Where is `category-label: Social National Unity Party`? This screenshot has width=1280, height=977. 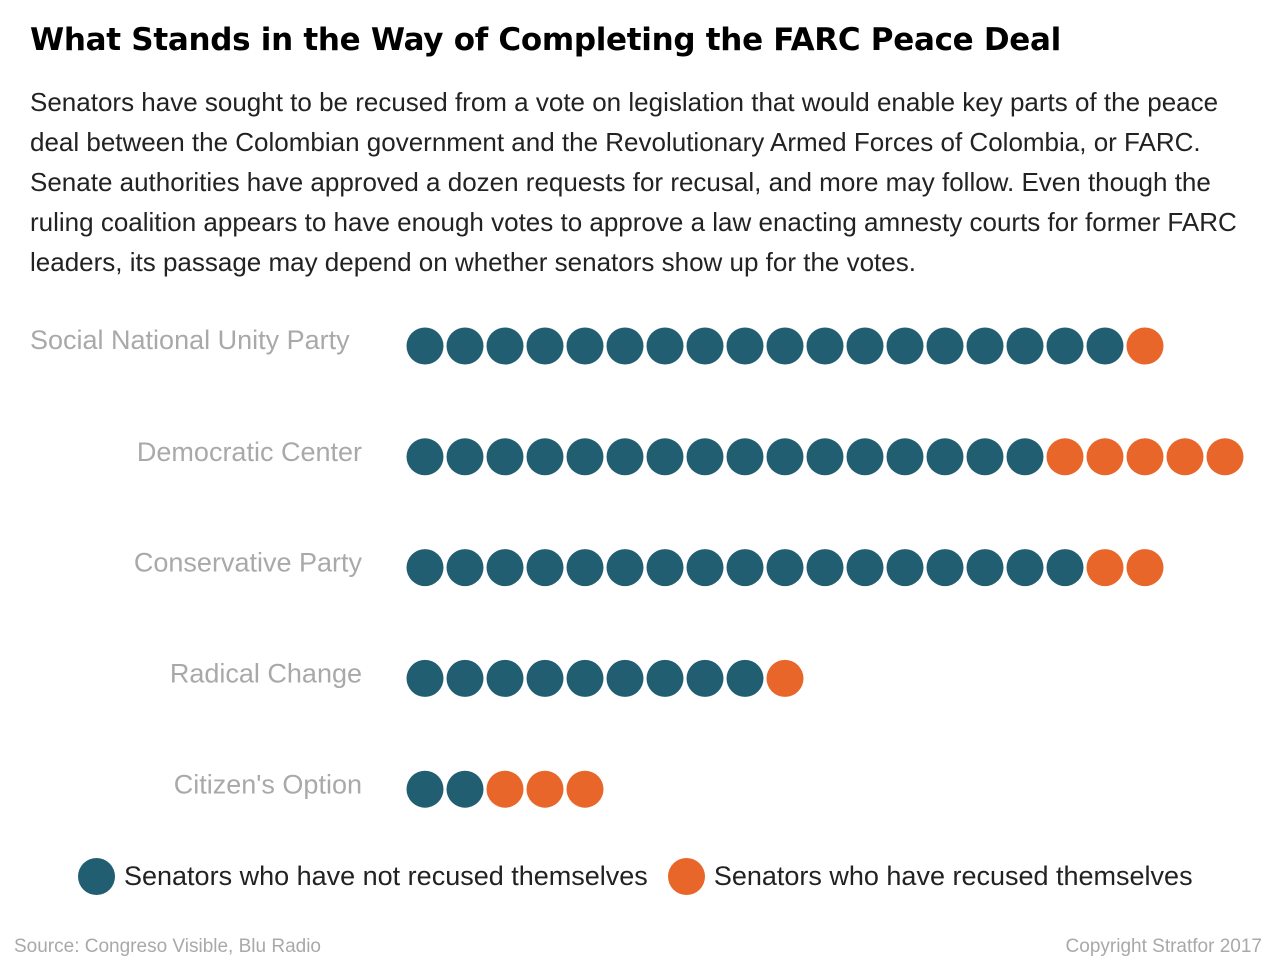 category-label: Social National Unity Party is located at coordinates (190, 340).